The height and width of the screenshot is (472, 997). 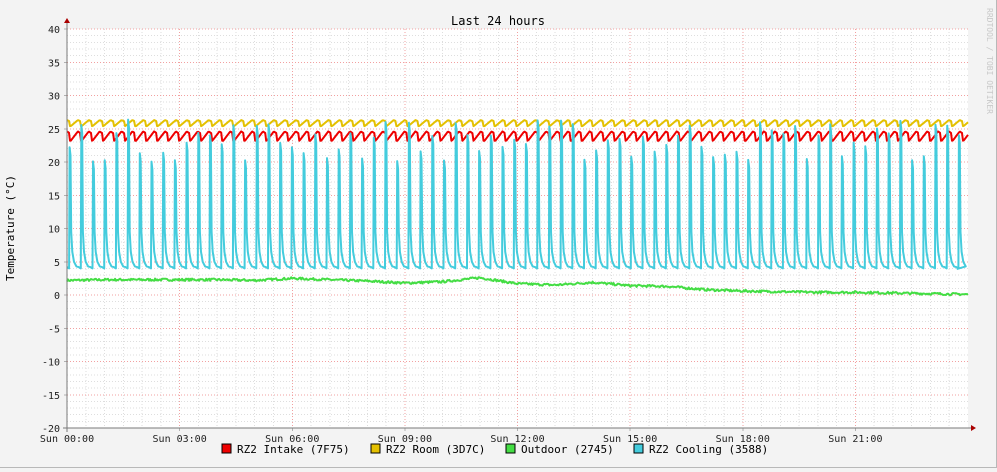 What do you see at coordinates (67, 20) in the screenshot?
I see `y-axis-arrow` at bounding box center [67, 20].